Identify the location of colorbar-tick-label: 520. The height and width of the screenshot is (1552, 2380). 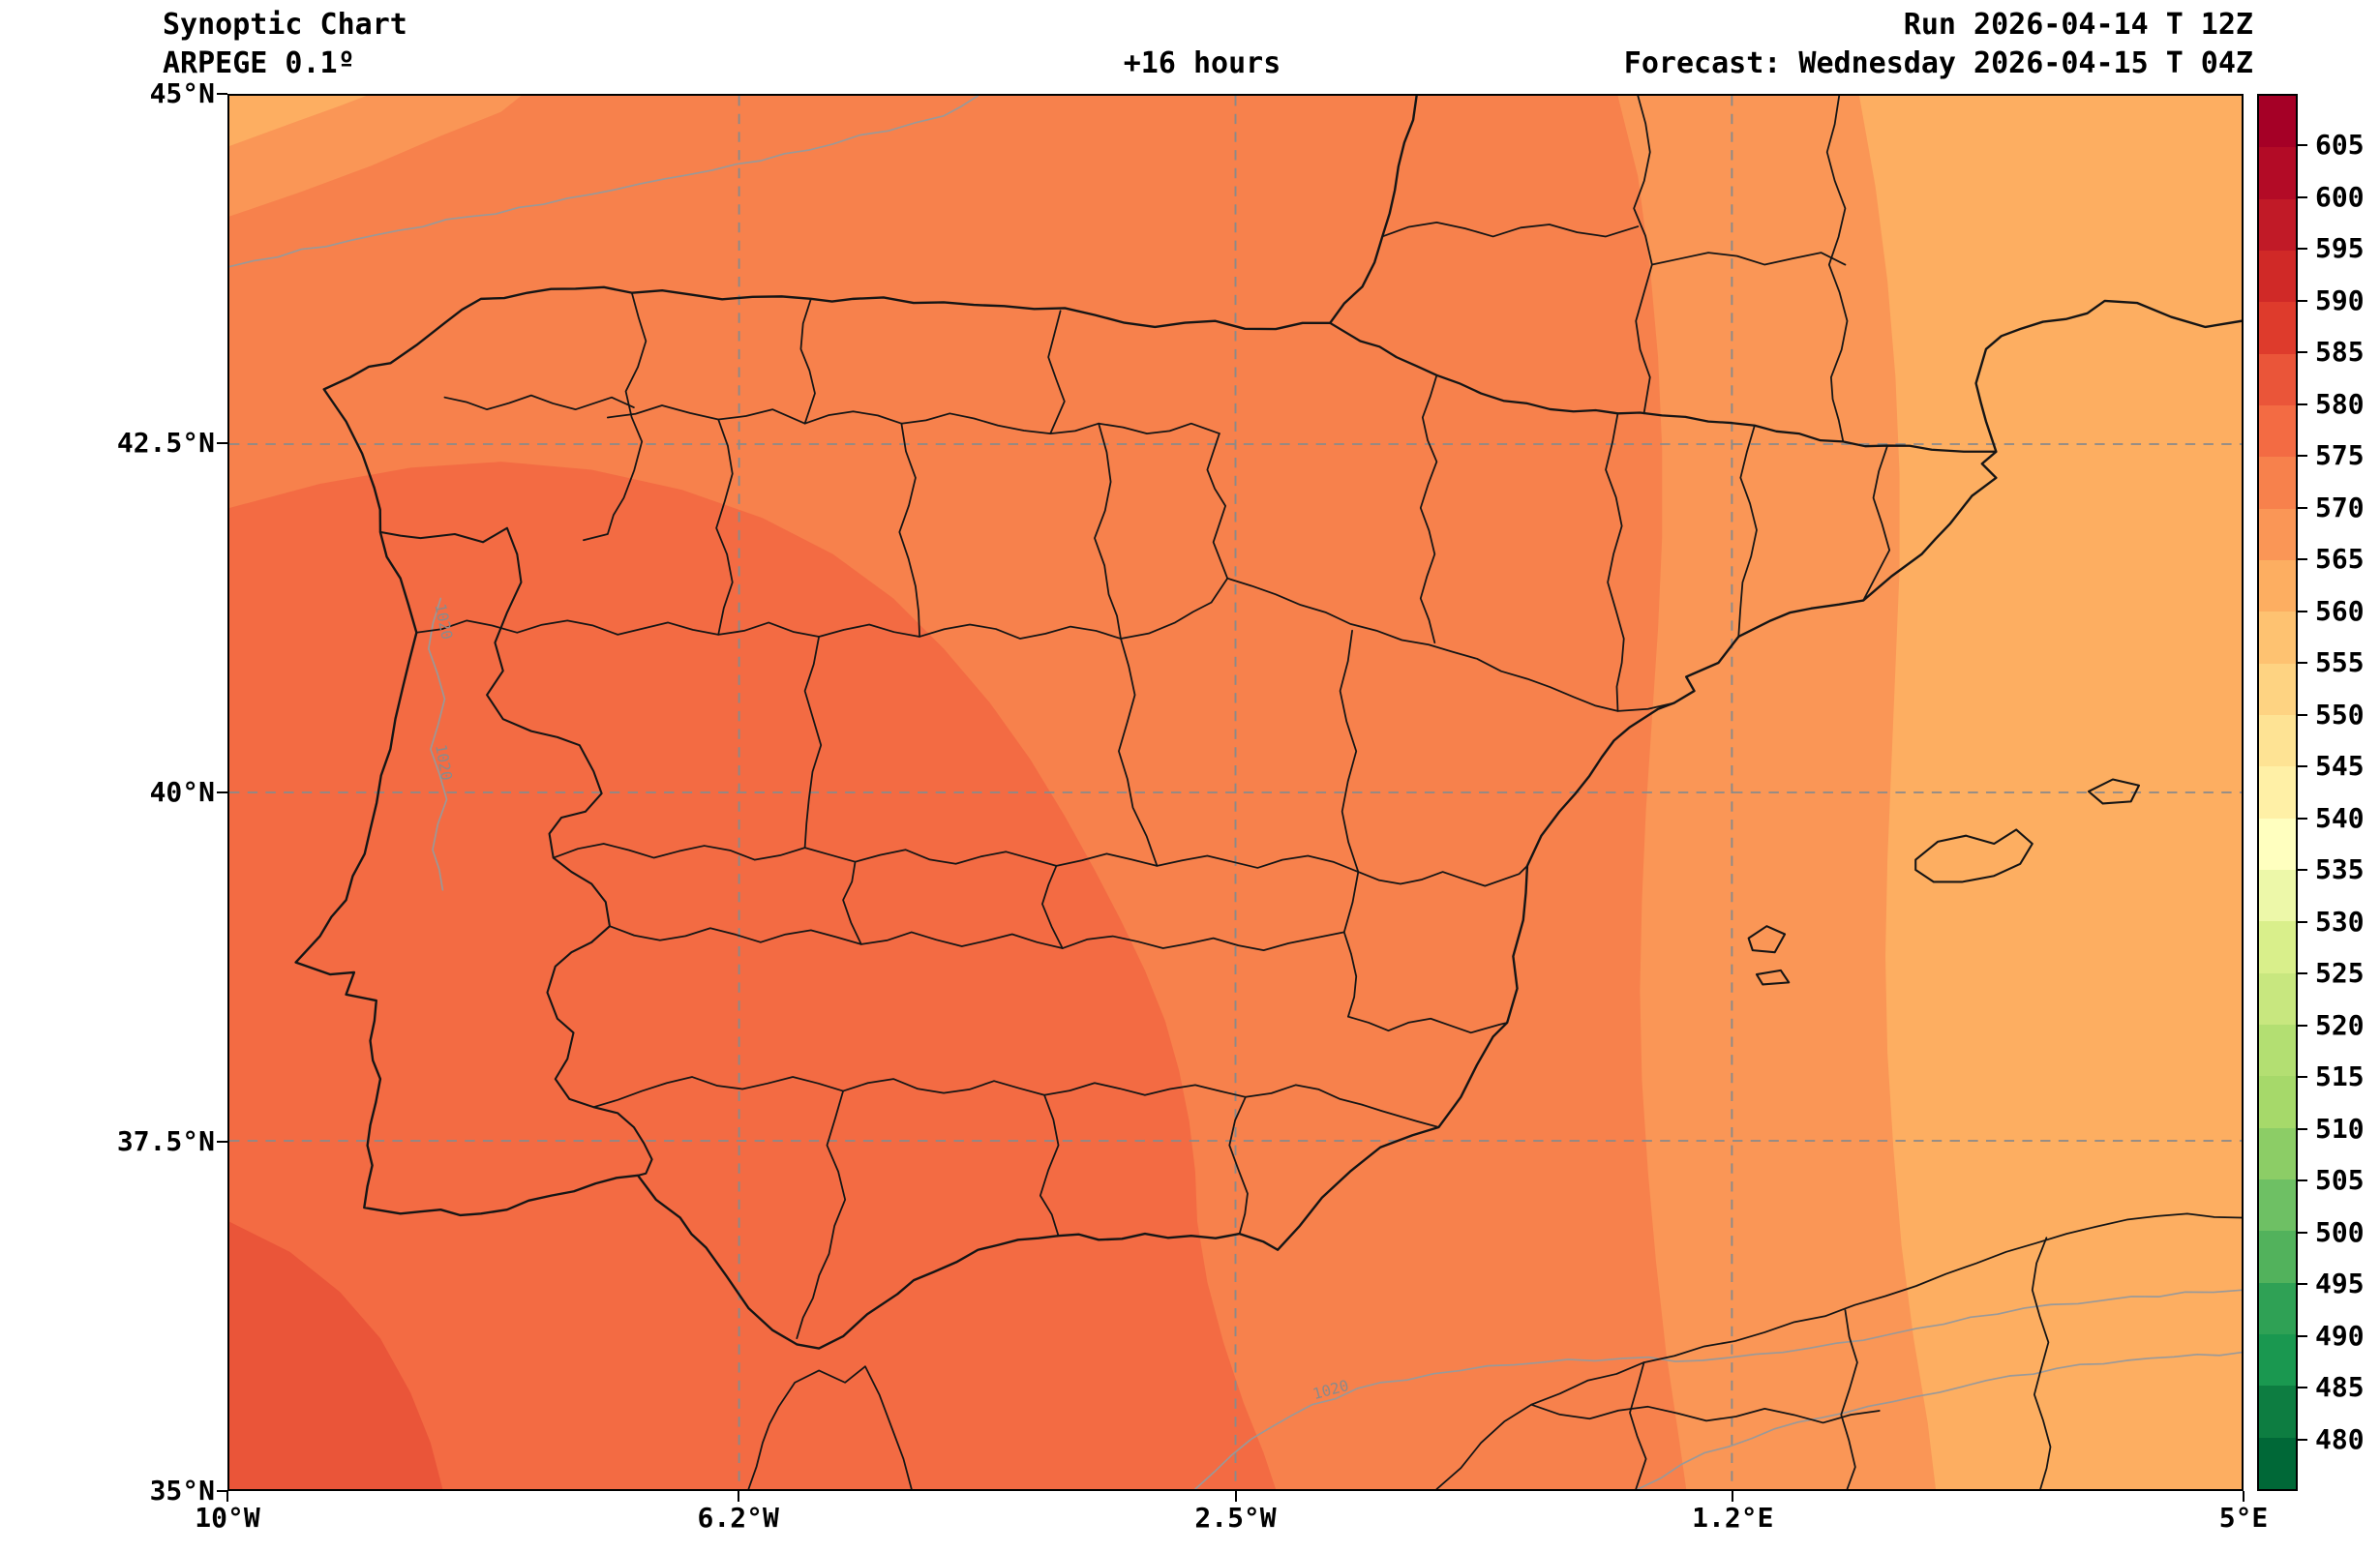
(2340, 1024).